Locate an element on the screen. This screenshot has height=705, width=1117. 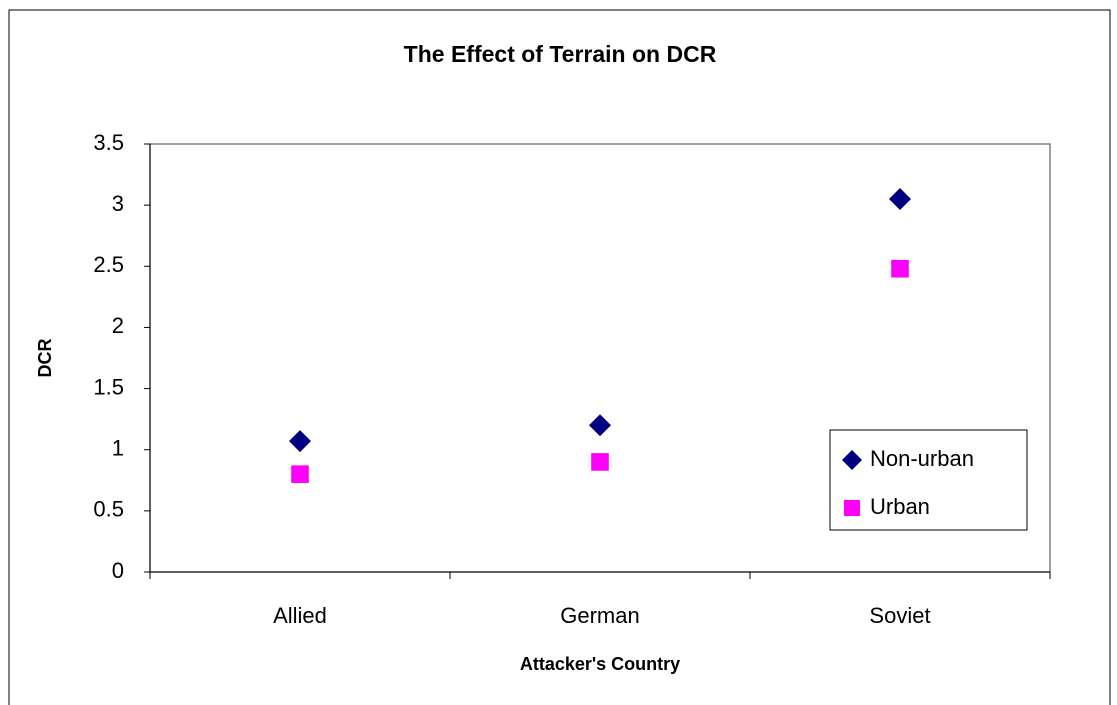
x-tick-label: Soviet is located at coordinates (899, 615).